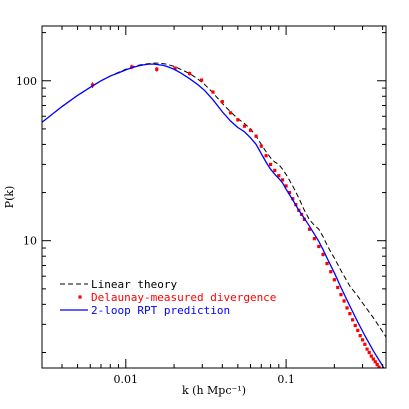 The width and height of the screenshot is (409, 409). Describe the element at coordinates (126, 379) in the screenshot. I see `x-tick-label: 0.01` at that location.